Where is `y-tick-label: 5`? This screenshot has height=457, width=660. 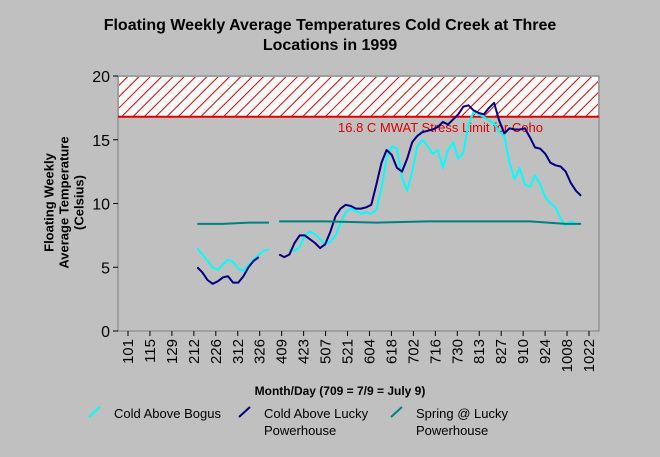 y-tick-label: 5 is located at coordinates (105, 268).